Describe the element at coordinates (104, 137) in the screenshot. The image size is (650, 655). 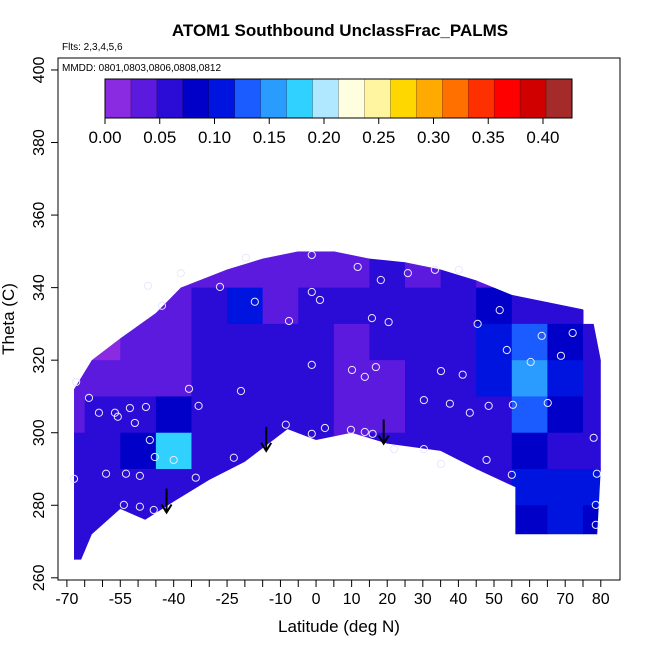
I see `colorbar-tick-label: 0.00` at that location.